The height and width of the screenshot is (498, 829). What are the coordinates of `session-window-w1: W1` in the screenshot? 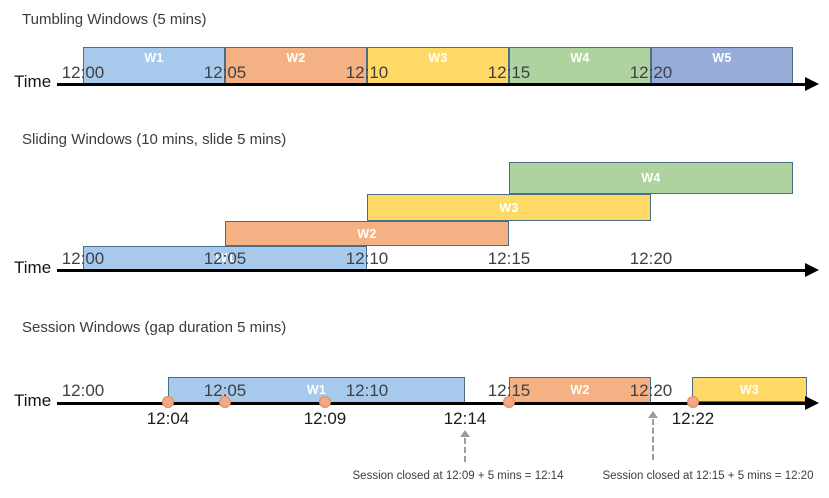 It's located at (316, 390).